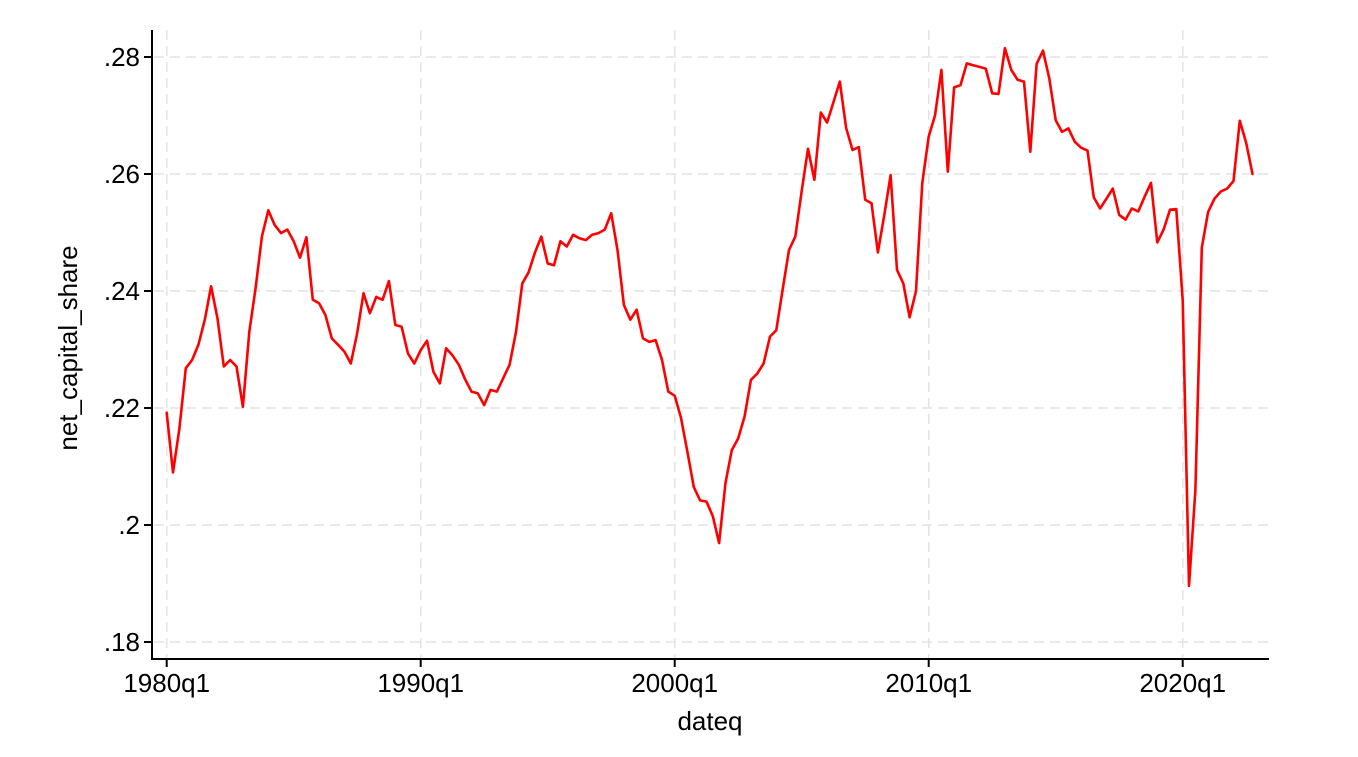  Describe the element at coordinates (166, 683) in the screenshot. I see `x-tick-label: 1980q1` at that location.